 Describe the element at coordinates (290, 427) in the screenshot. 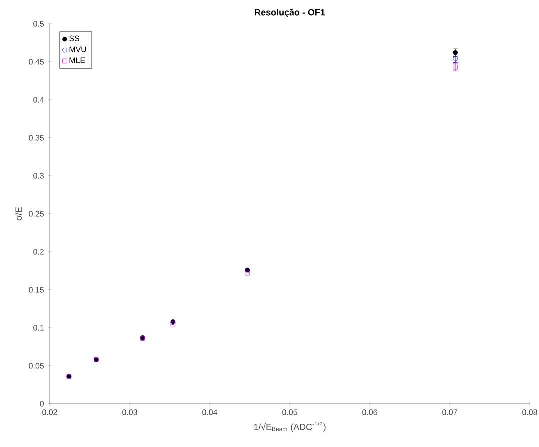

I see `x-axis-title: 1/√E$_{Beam}$ (ADC$^{-1/2}$)` at that location.